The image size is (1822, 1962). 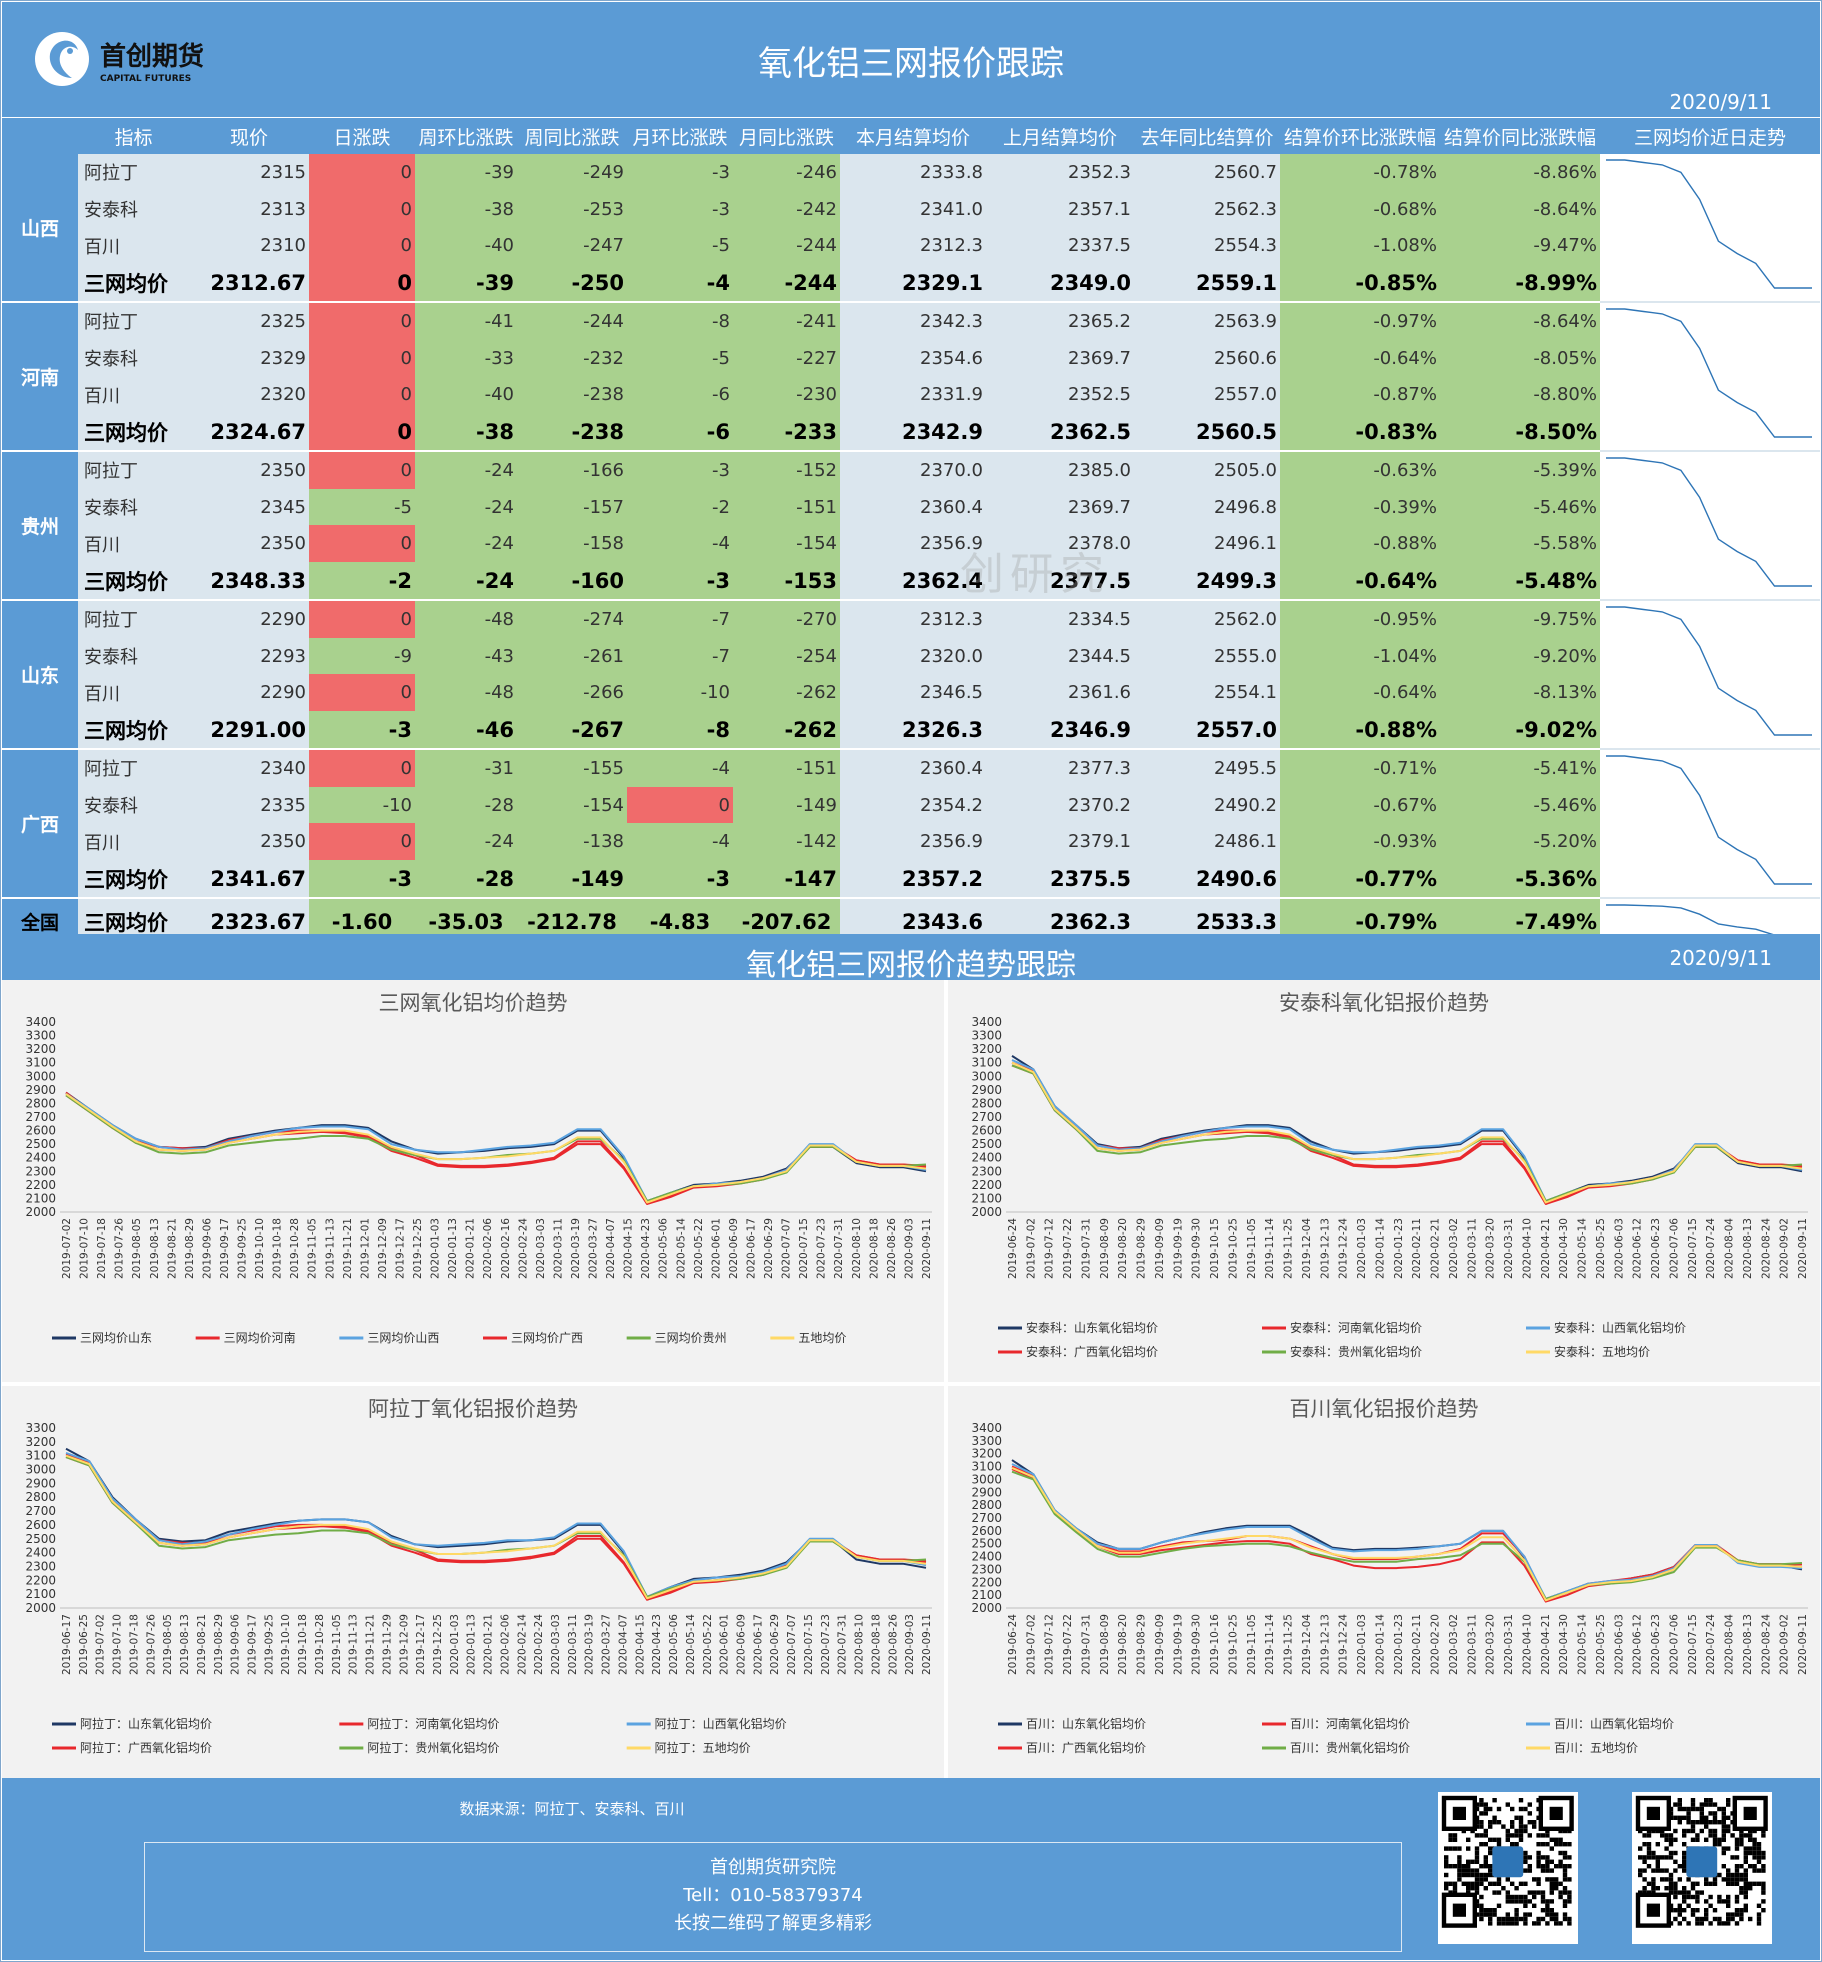 What do you see at coordinates (249, 358) in the screenshot?
I see `value-cell: 2329` at bounding box center [249, 358].